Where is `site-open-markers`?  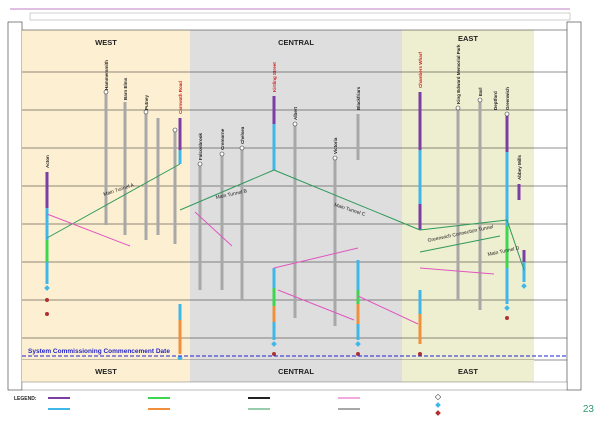
site-open-markers is located at coordinates (306, 128).